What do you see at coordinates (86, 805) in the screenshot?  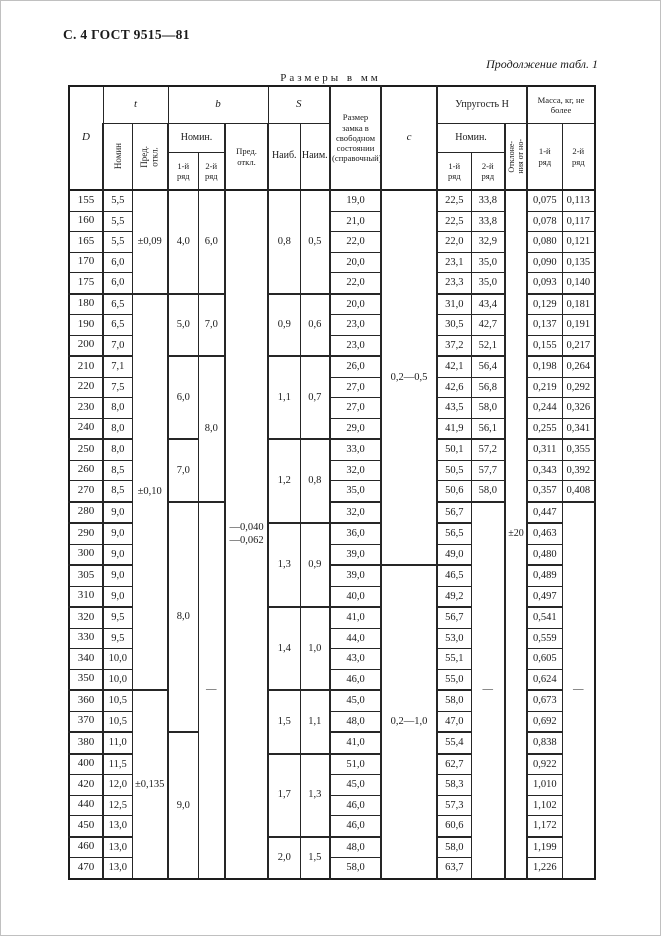 I see `table-cell: 440` at bounding box center [86, 805].